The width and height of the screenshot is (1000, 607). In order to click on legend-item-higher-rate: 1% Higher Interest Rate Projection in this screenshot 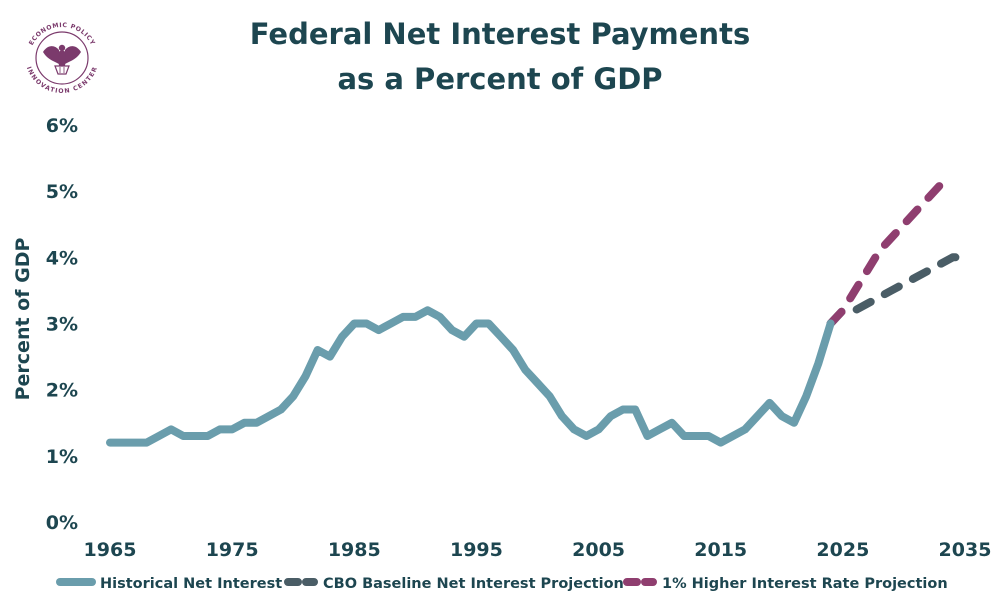, I will do `click(785, 584)`.